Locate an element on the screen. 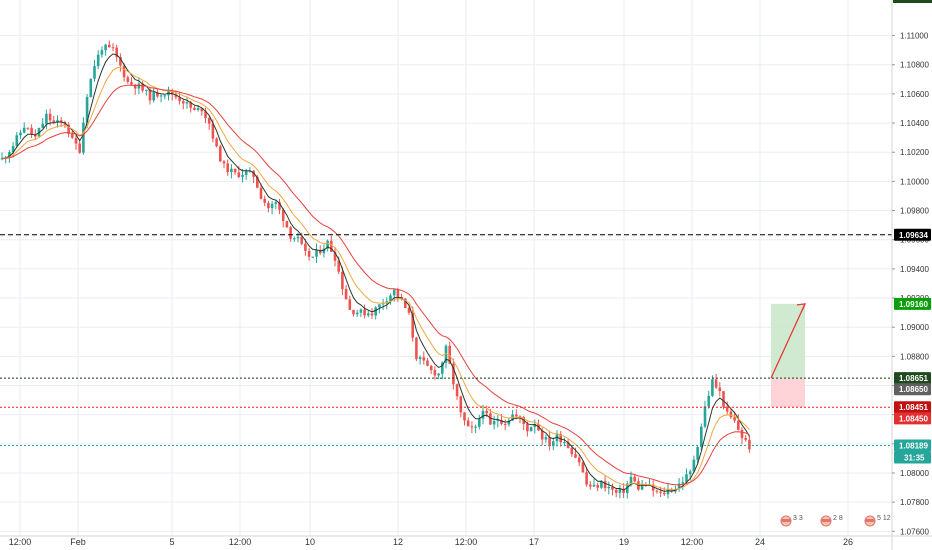 The height and width of the screenshot is (550, 932). long-position-tool is located at coordinates (788, 355).